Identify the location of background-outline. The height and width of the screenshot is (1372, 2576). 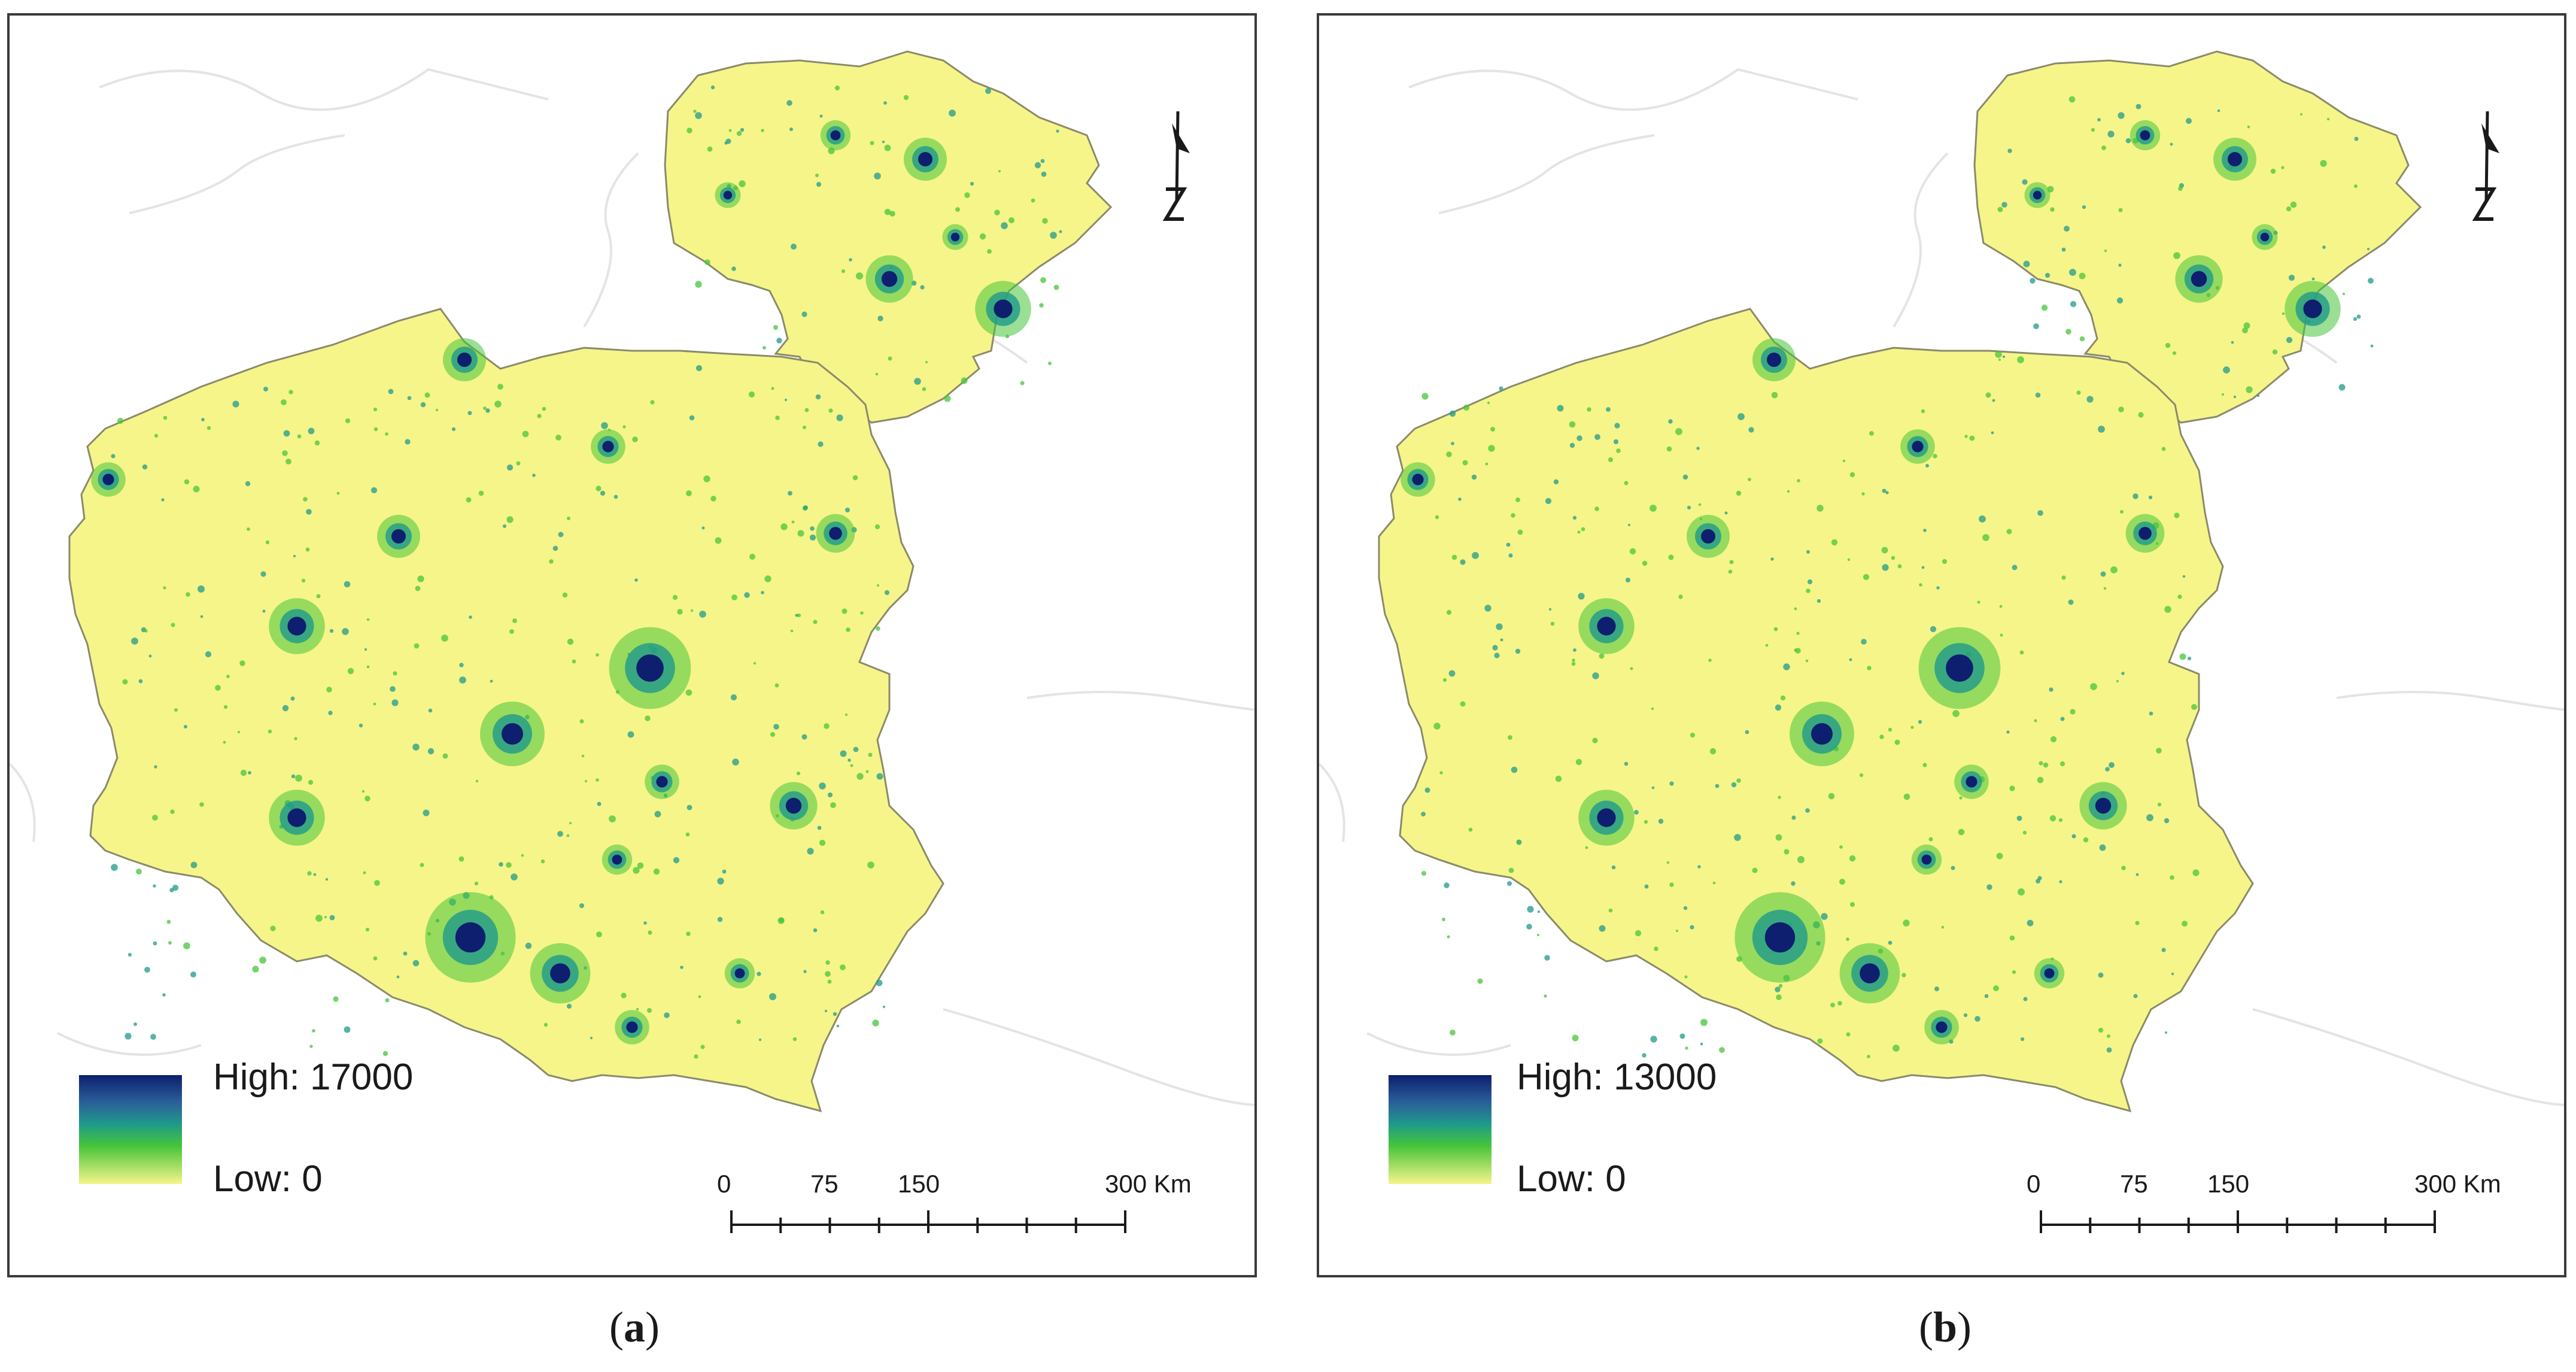
(1140, 701).